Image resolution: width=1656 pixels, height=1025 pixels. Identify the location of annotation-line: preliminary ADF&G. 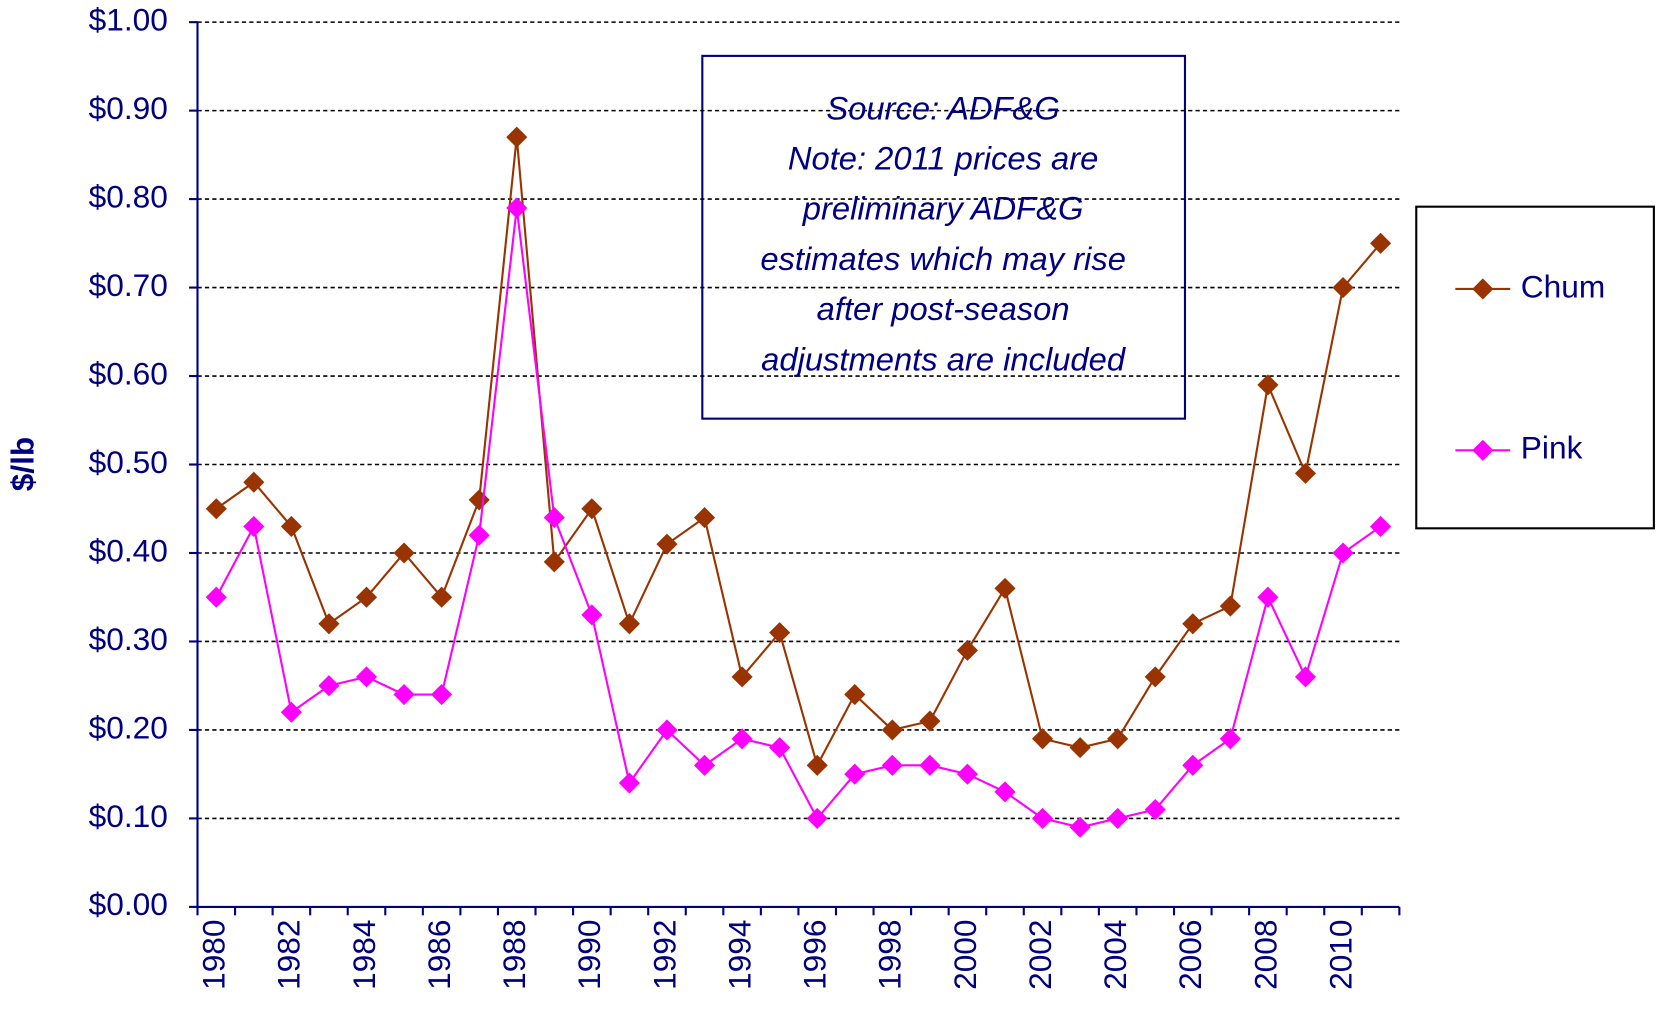
(943, 208).